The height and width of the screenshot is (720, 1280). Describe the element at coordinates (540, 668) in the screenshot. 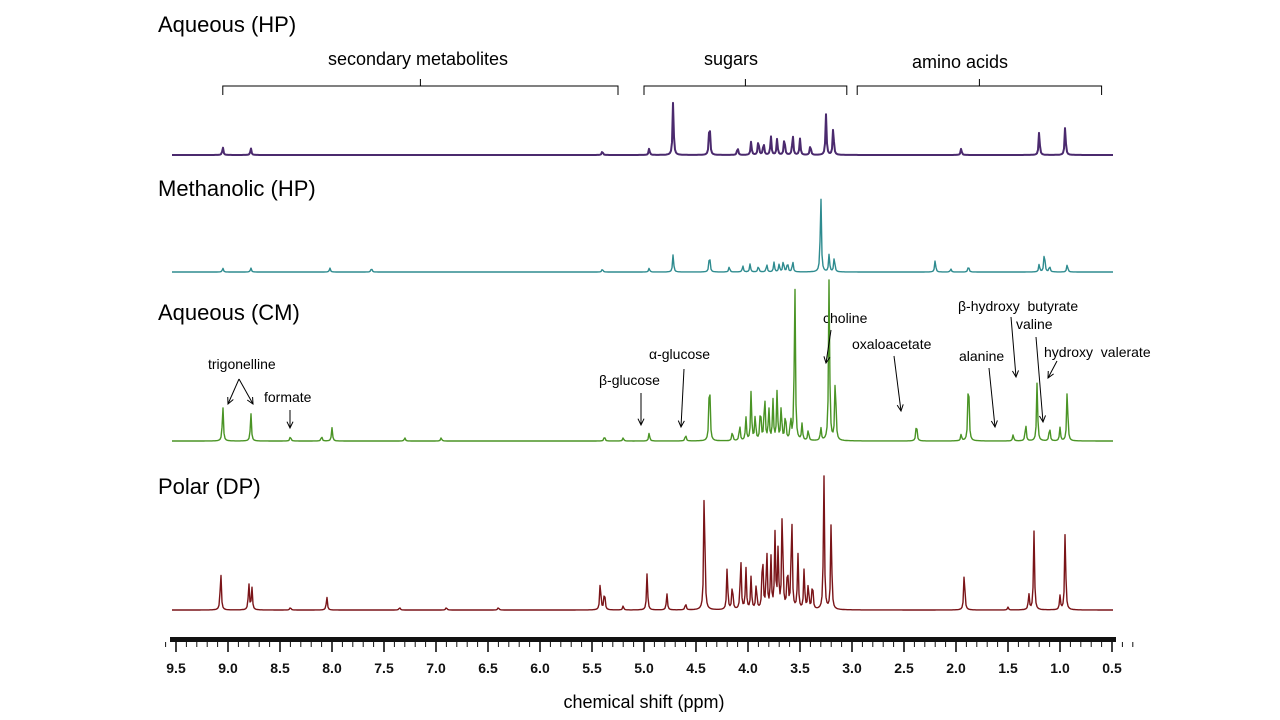

I see `x-tick-label-6.0: 6.0` at that location.